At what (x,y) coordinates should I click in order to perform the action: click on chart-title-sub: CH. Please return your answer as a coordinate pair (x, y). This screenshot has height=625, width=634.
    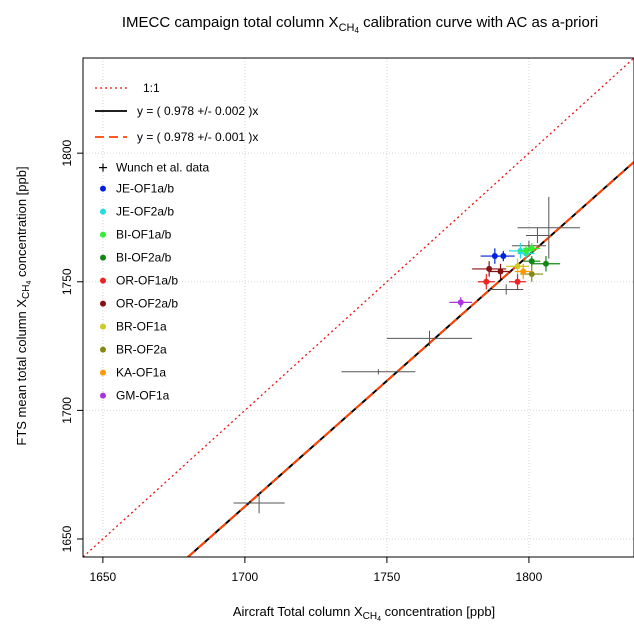
    Looking at the image, I should click on (347, 28).